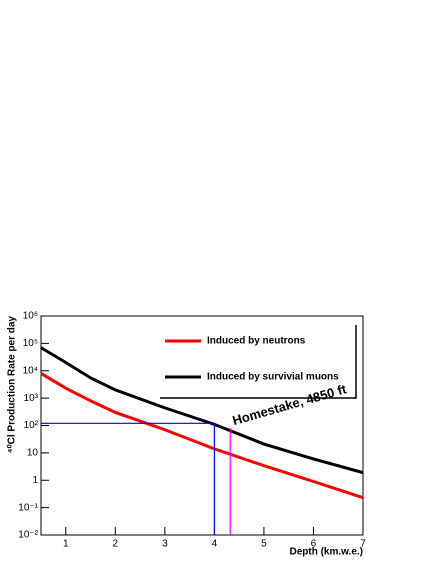 The image size is (436, 564). I want to click on legend-frame, so click(258, 362).